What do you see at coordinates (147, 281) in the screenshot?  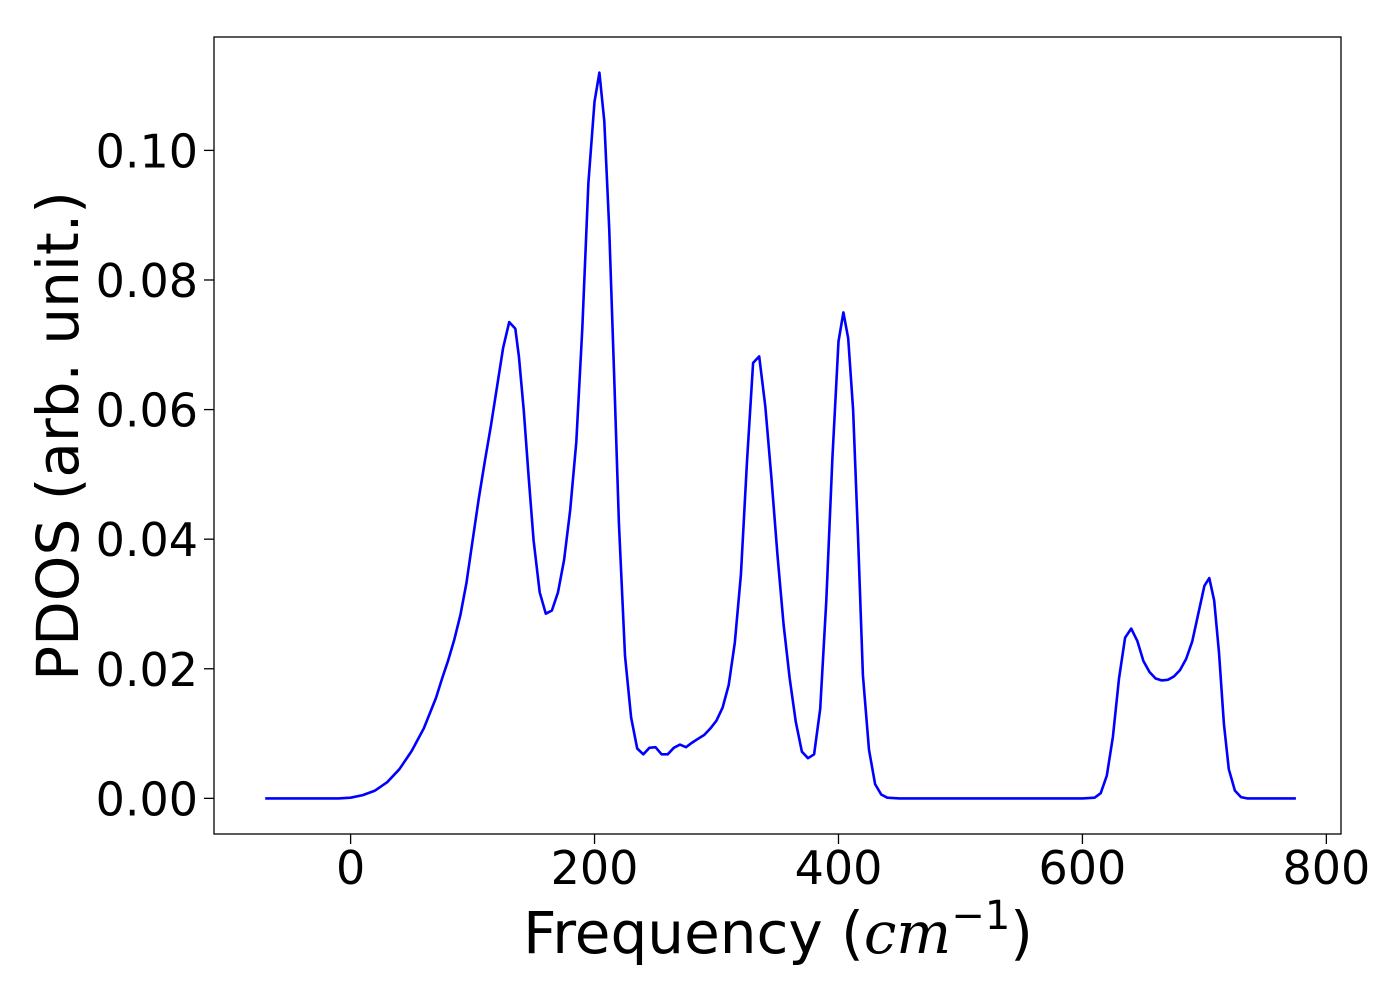 I see `y-tick-label: 0.08` at bounding box center [147, 281].